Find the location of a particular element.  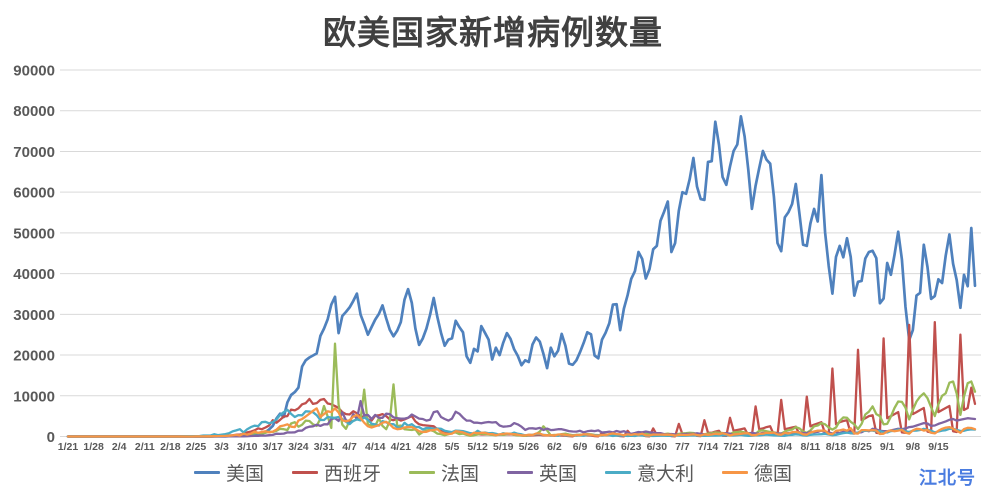

svg-text: 1/21 is located at coordinates (68, 447).